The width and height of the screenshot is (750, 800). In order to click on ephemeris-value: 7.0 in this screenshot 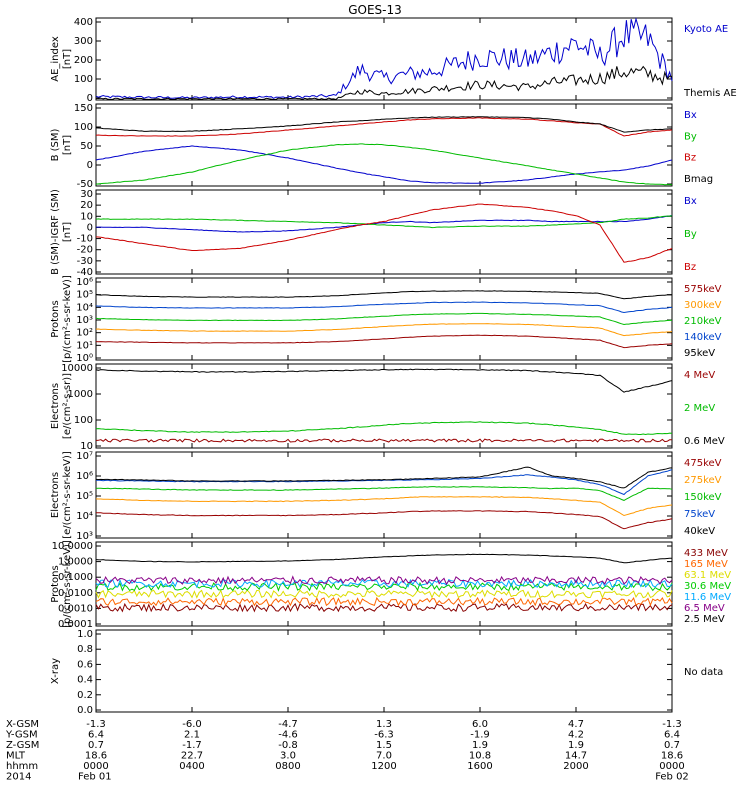, I will do `click(384, 756)`.